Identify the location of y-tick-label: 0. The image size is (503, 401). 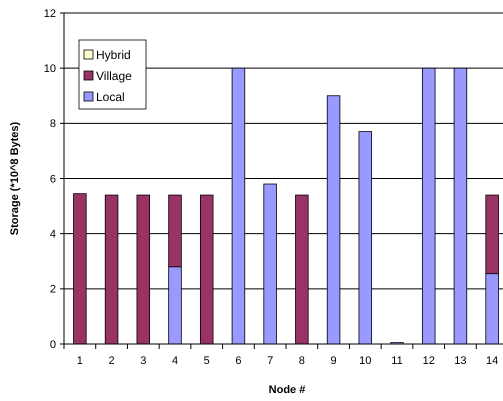
(53, 344).